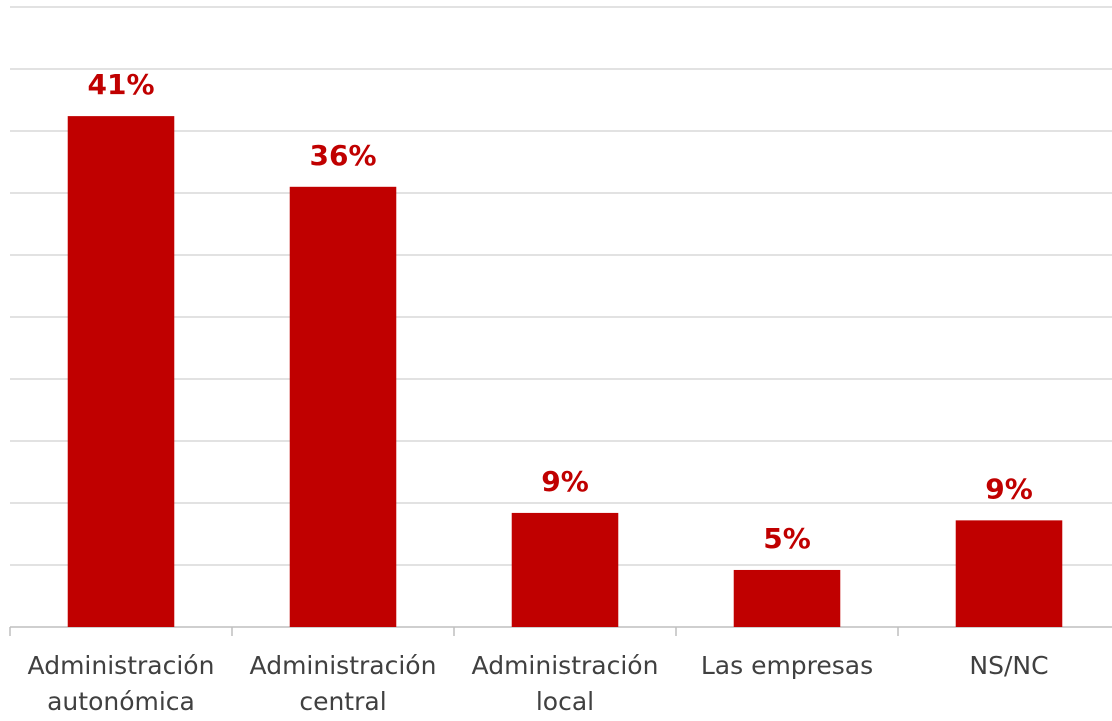  What do you see at coordinates (565, 683) in the screenshot?
I see `x-tick-label: Administración local` at bounding box center [565, 683].